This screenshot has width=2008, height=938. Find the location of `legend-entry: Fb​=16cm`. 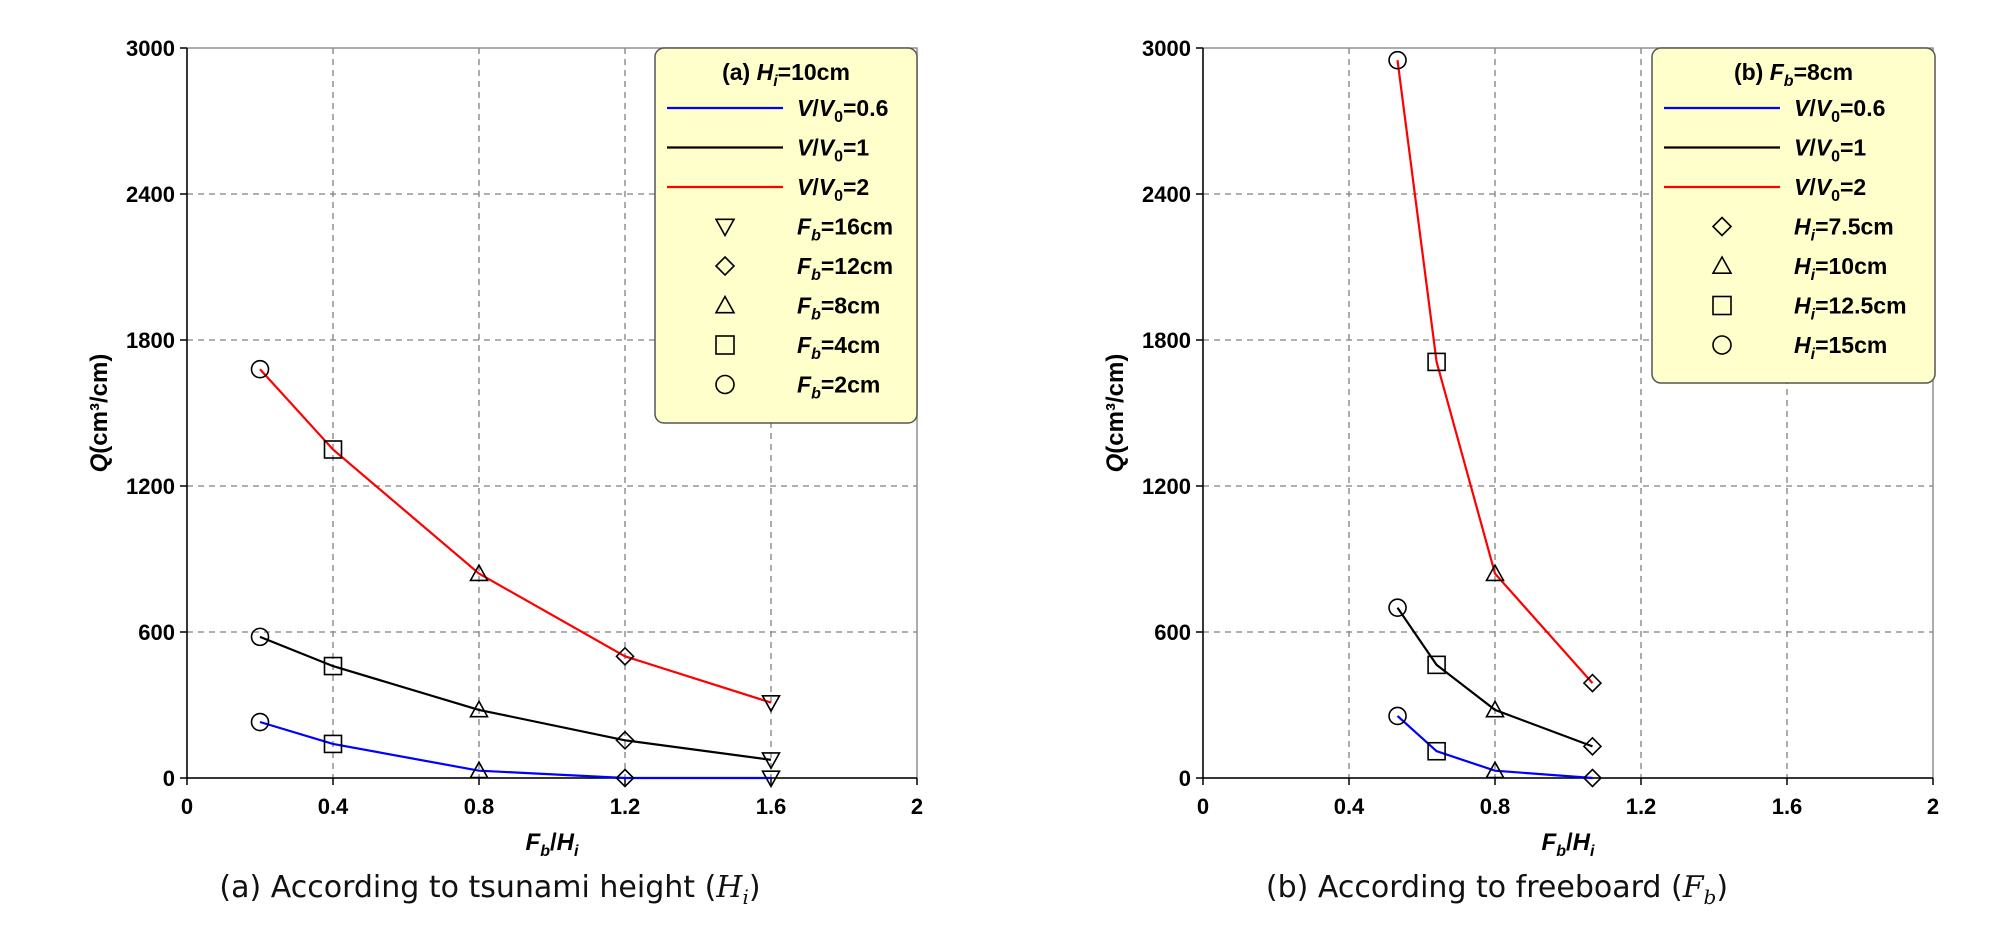

legend-entry: Fb​=16cm is located at coordinates (845, 229).